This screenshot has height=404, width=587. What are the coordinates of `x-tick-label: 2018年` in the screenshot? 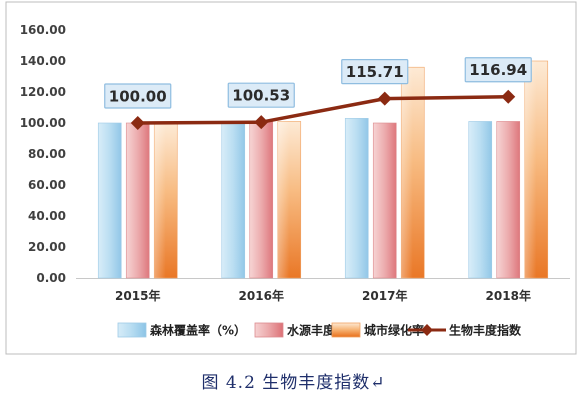 It's located at (508, 295).